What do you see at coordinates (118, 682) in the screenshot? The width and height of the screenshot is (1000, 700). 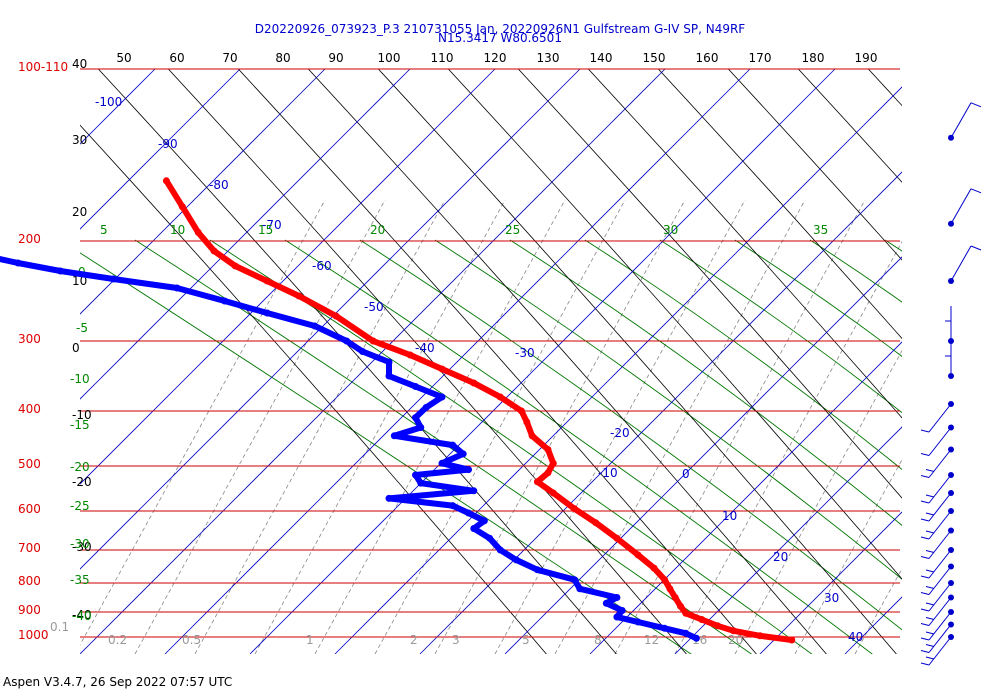 I see `footer-version: Aspen V3.4.7, 26 Sep 2022 07:57 UTC` at bounding box center [118, 682].